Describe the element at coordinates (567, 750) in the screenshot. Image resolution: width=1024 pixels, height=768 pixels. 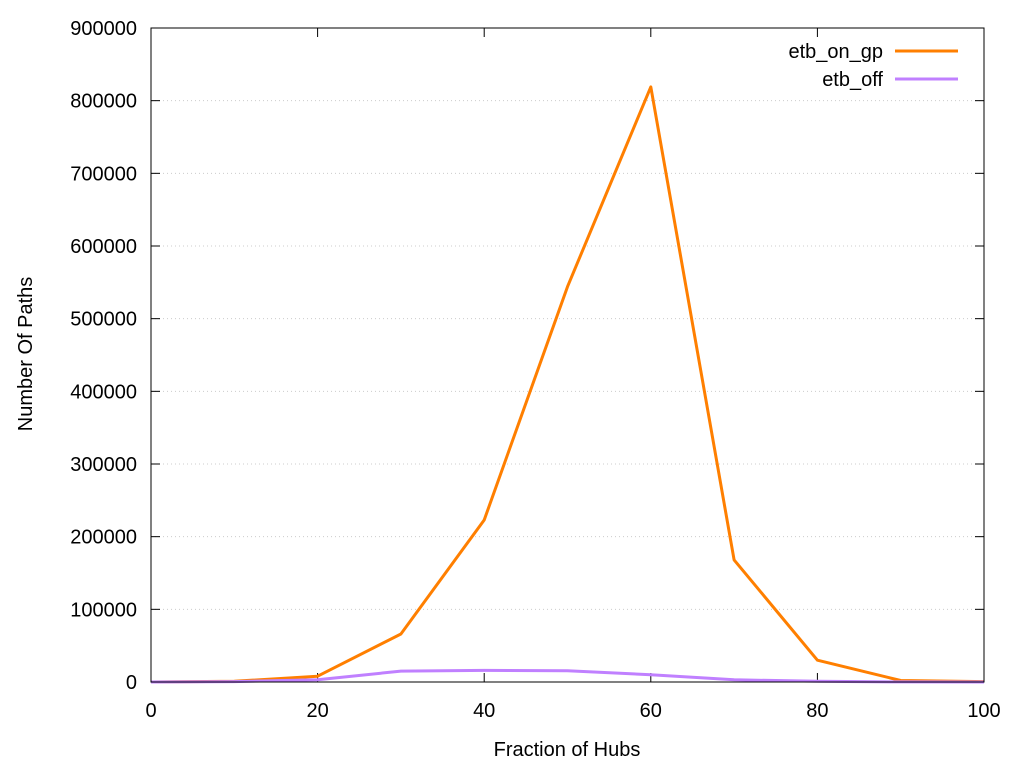
I see `x-axis-label: Fraction of Hubs` at that location.